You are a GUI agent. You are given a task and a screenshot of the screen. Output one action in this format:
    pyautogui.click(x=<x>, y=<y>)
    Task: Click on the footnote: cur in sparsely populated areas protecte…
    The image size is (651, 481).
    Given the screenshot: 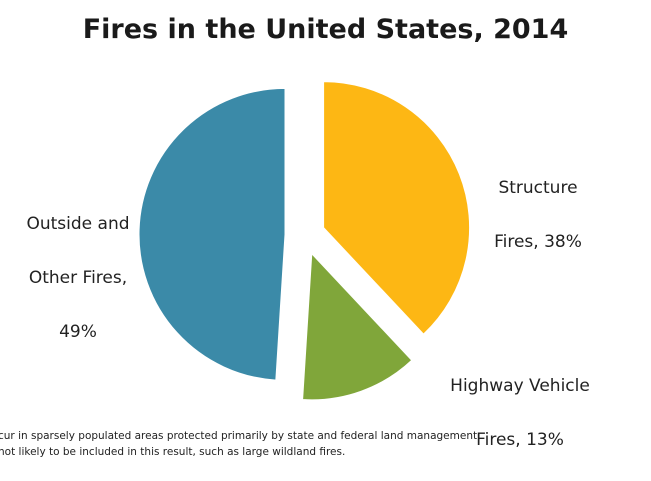 What is the action you would take?
    pyautogui.click(x=325, y=444)
    